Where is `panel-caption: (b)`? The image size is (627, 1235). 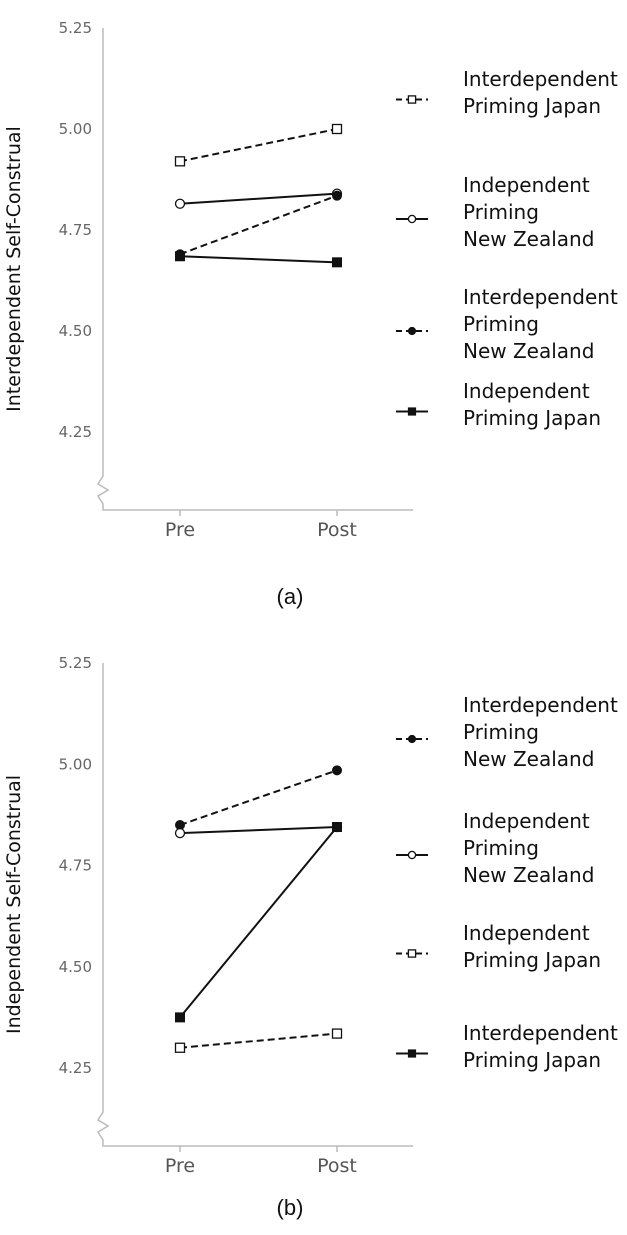
panel-caption: (b) is located at coordinates (290, 1207).